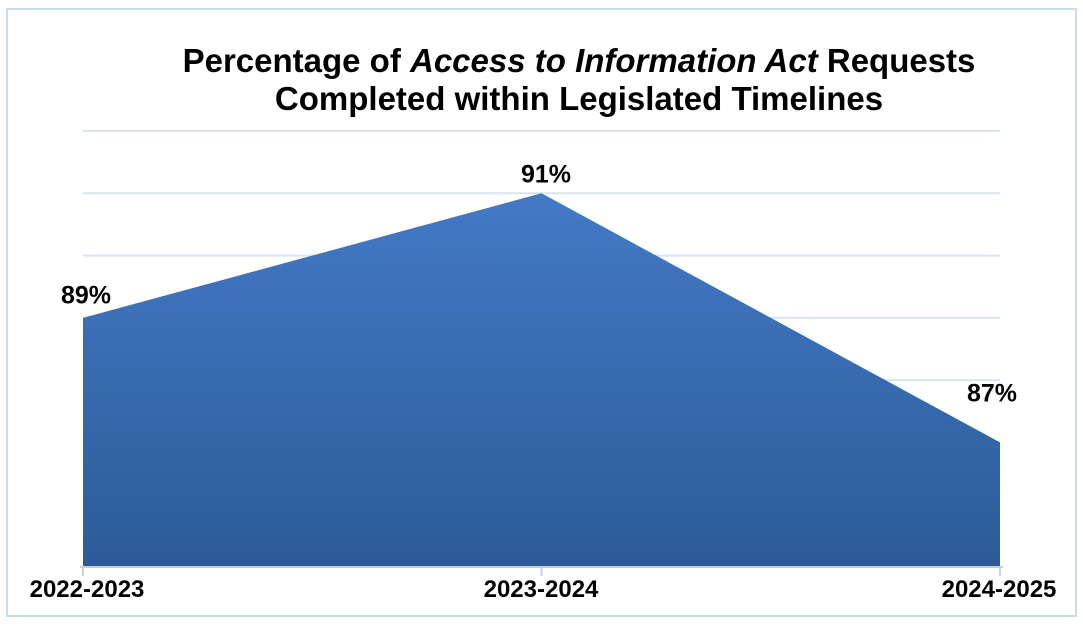 This screenshot has width=1083, height=629. Describe the element at coordinates (896, 60) in the screenshot. I see `title-suffix: Requests` at that location.